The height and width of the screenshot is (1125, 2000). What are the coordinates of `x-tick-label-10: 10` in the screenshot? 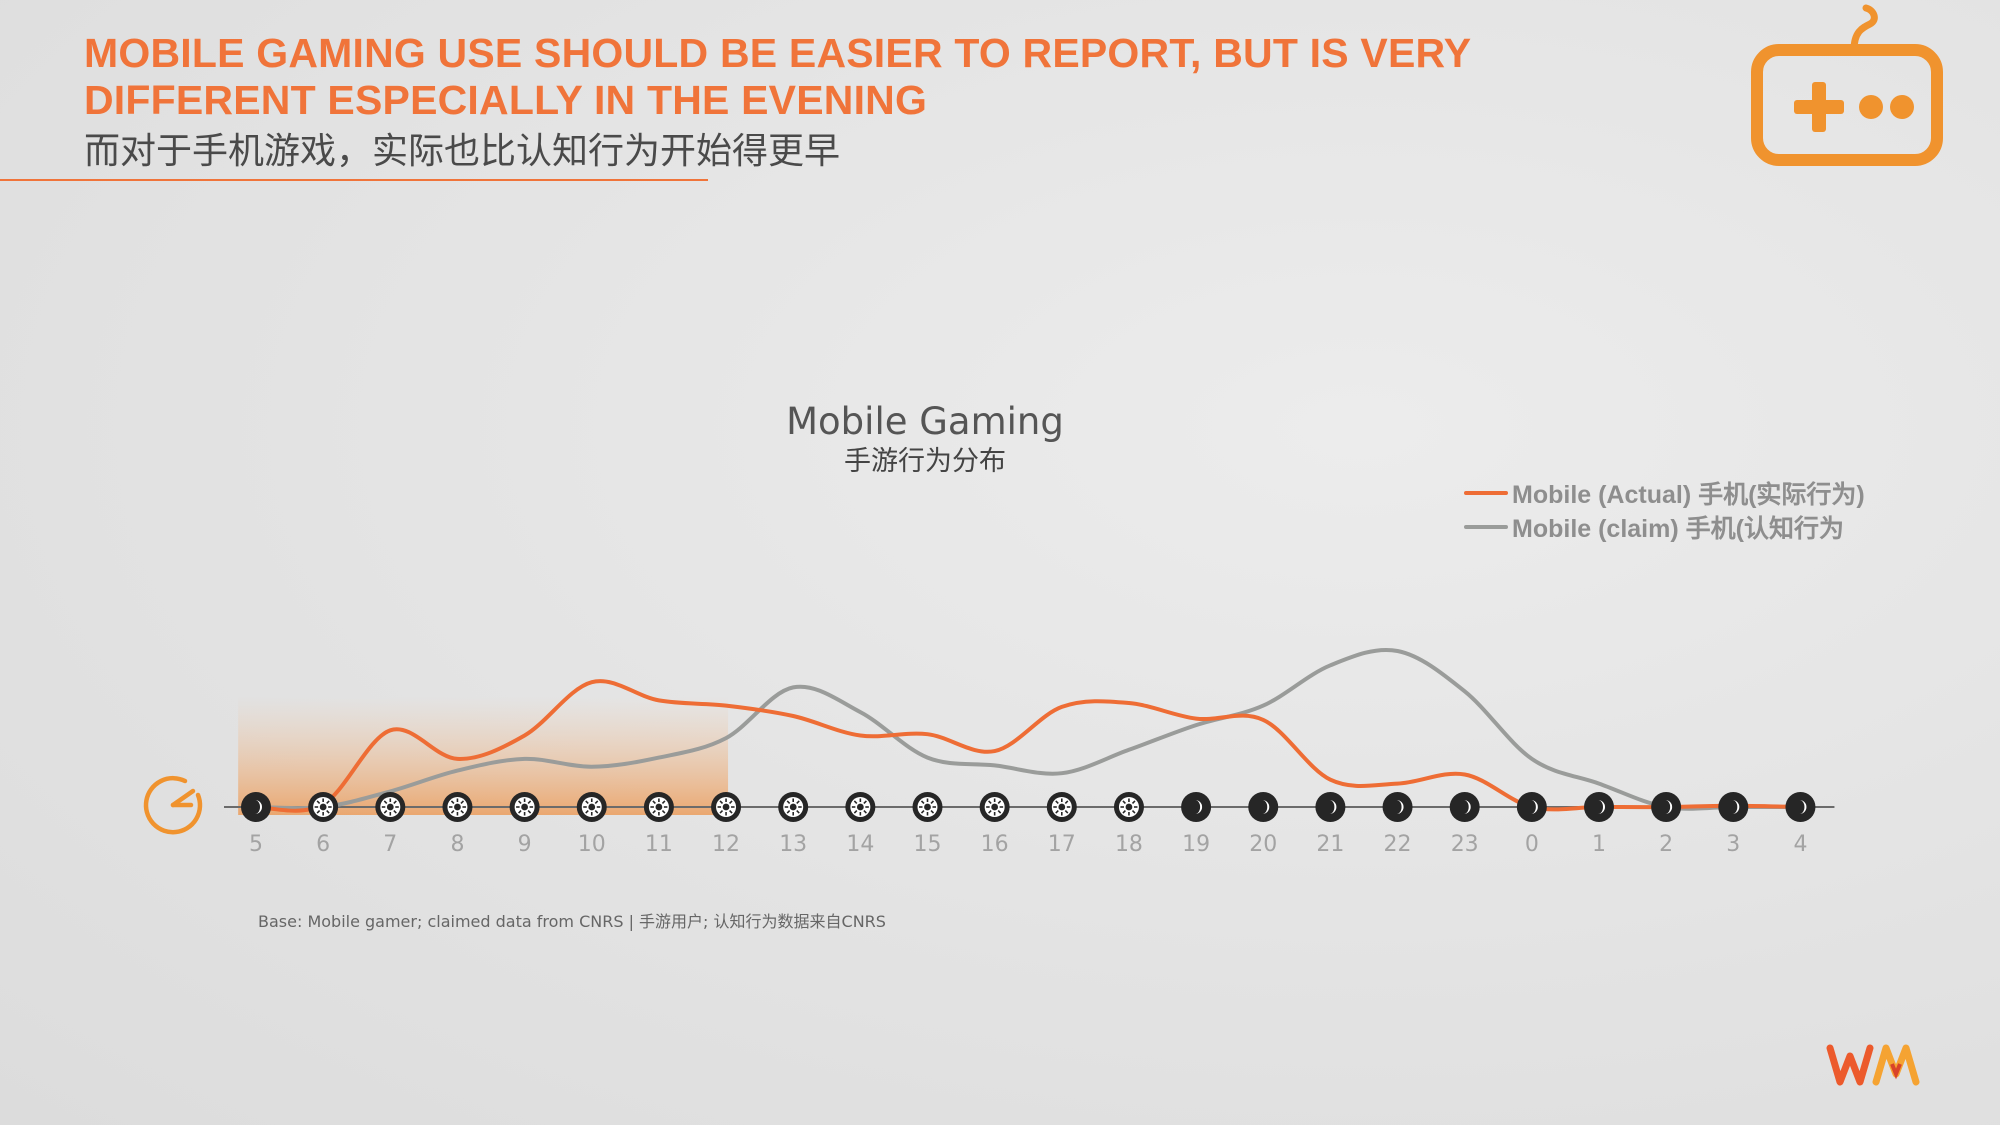 It's located at (592, 844).